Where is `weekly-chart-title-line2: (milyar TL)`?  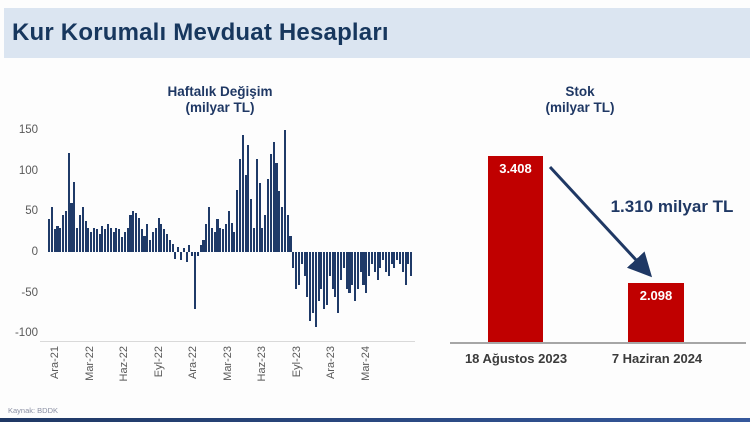 weekly-chart-title-line2: (milyar TL) is located at coordinates (220, 107).